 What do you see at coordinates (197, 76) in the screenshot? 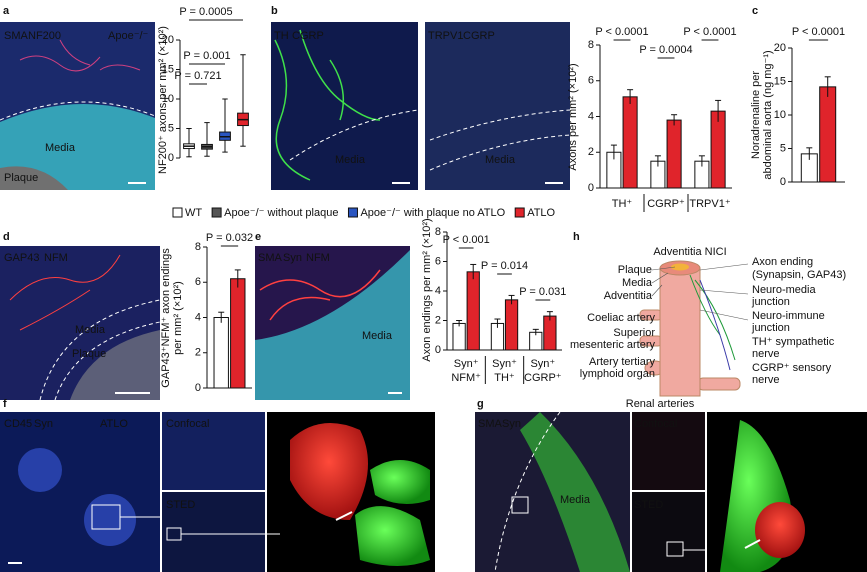
I see `p-value: P = 0.721` at bounding box center [197, 76].